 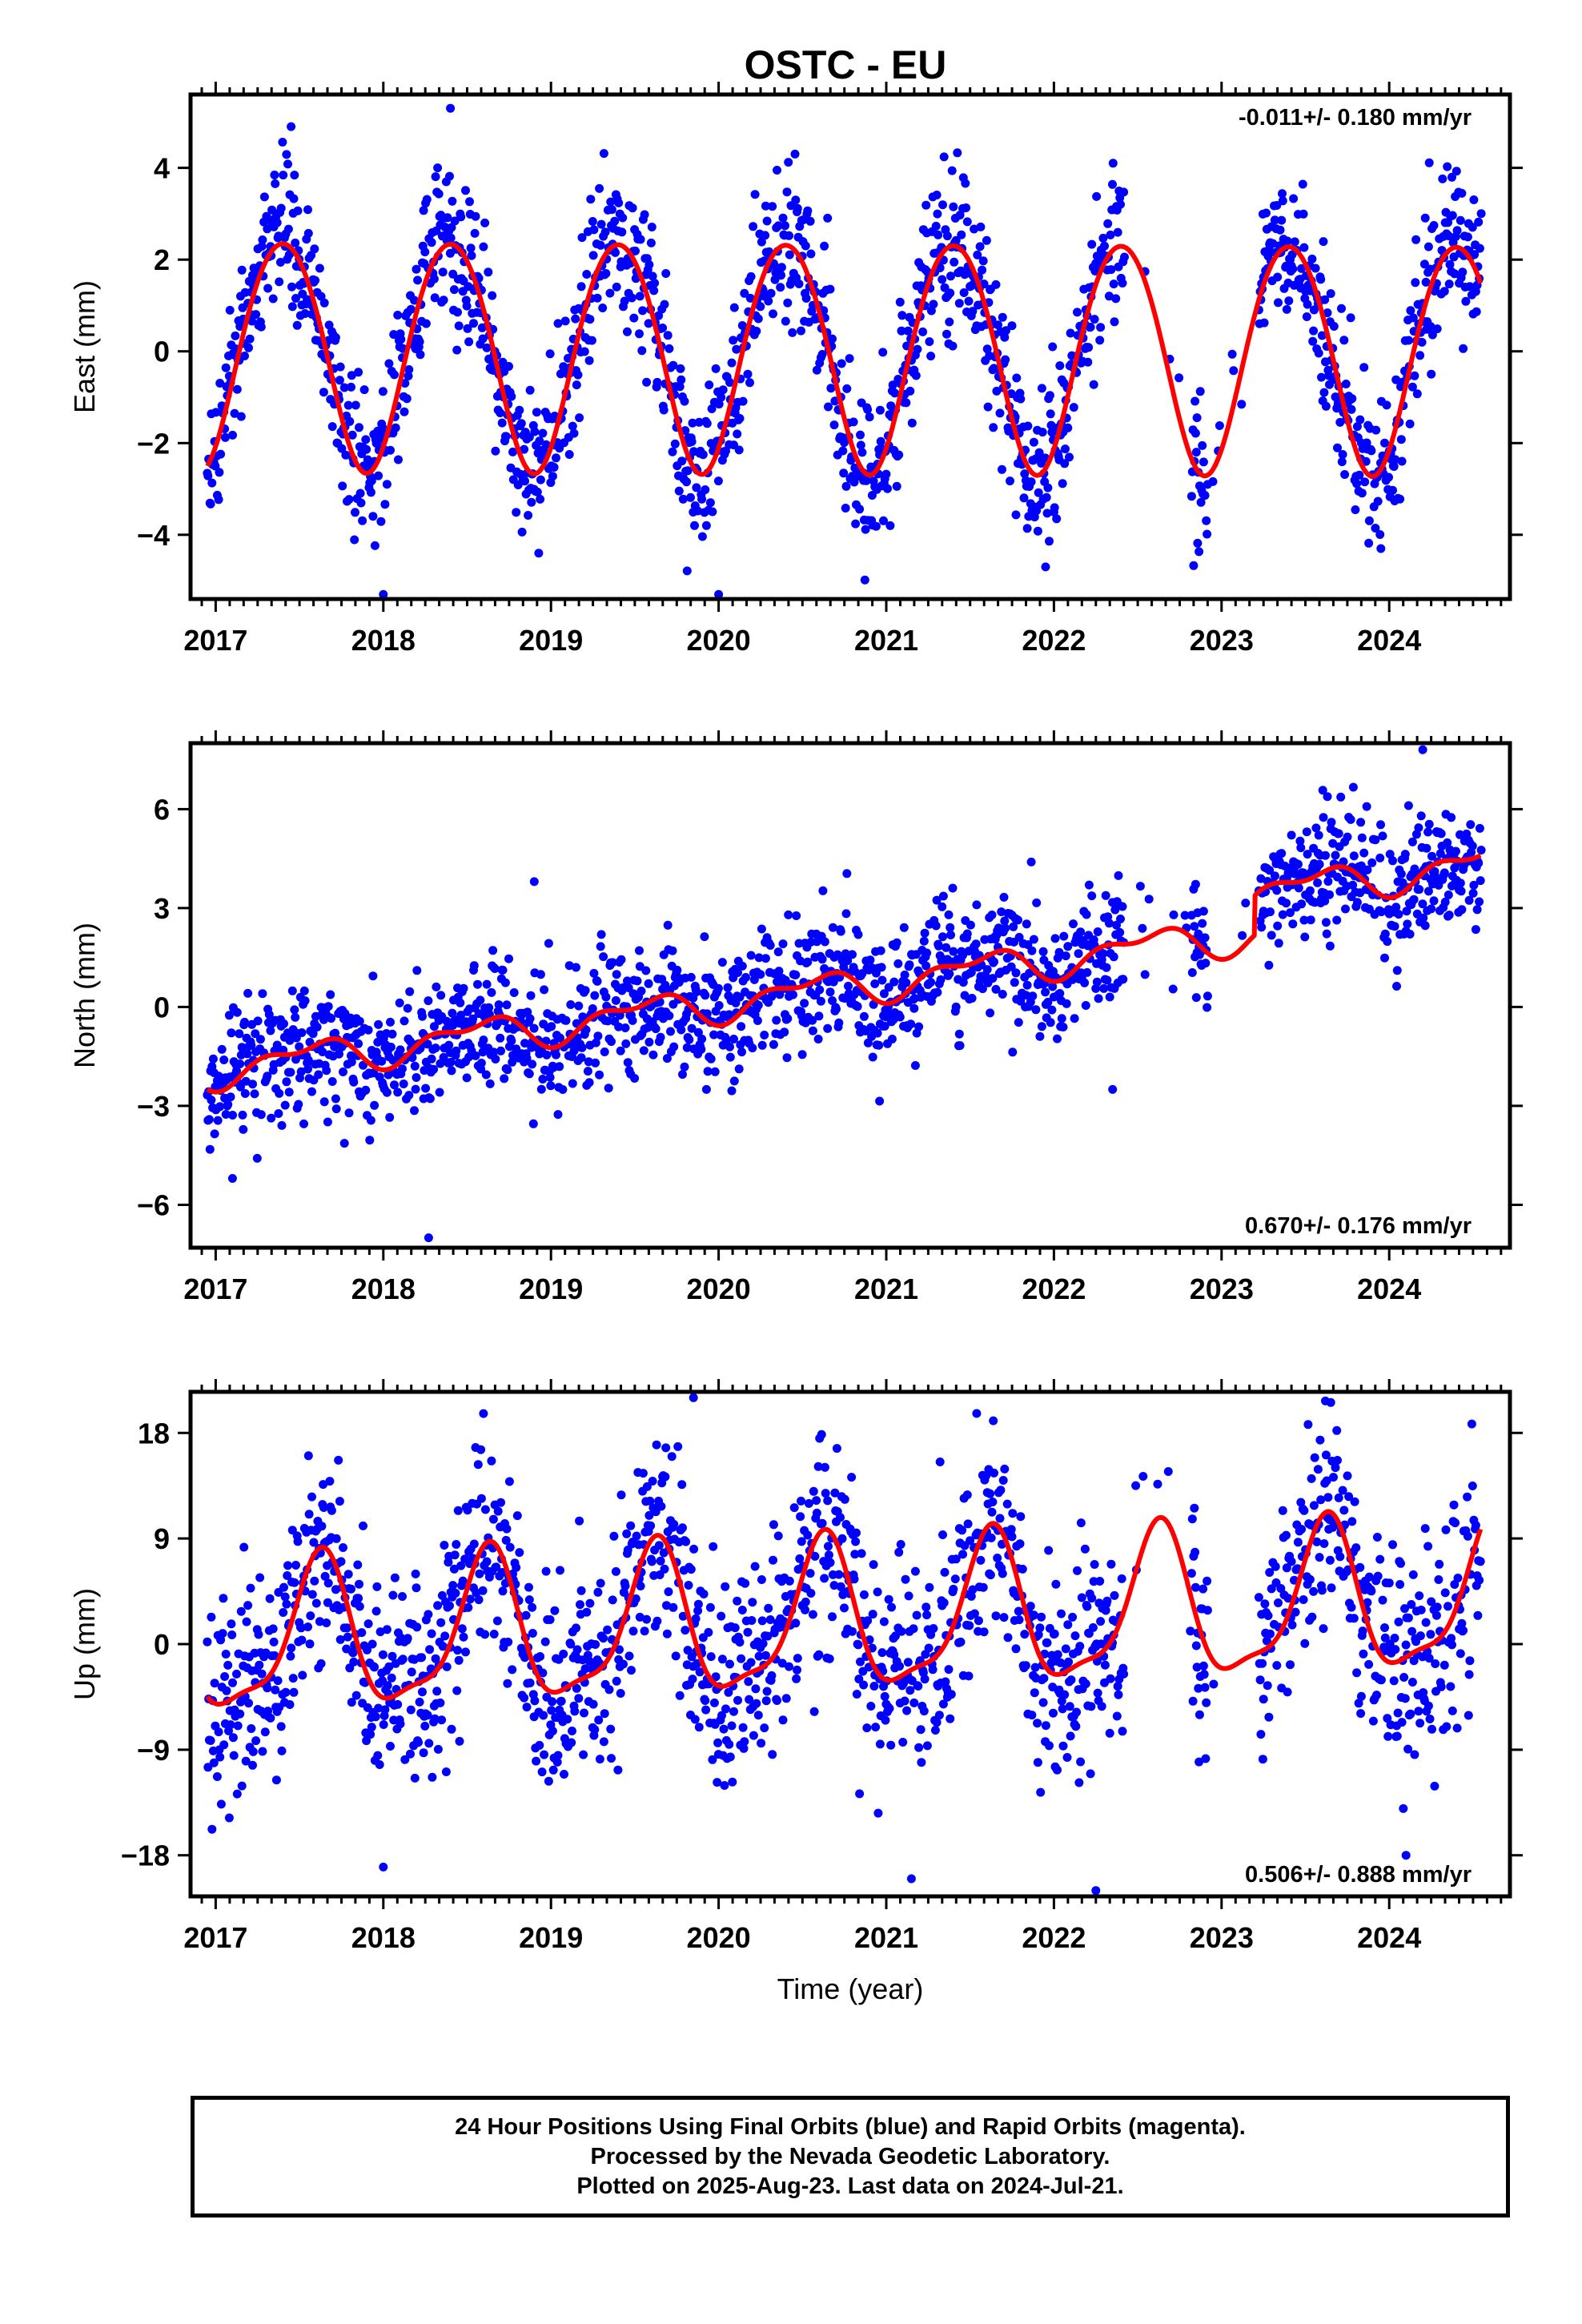 What do you see at coordinates (162, 1007) in the screenshot?
I see `north-y-tick-label: 0` at bounding box center [162, 1007].